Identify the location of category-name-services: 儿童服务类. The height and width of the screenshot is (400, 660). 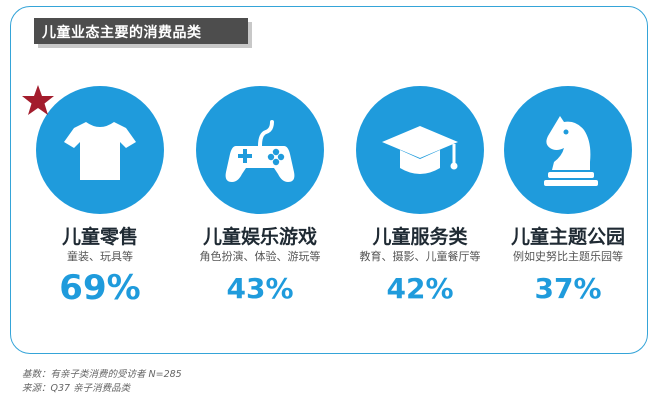
(420, 237).